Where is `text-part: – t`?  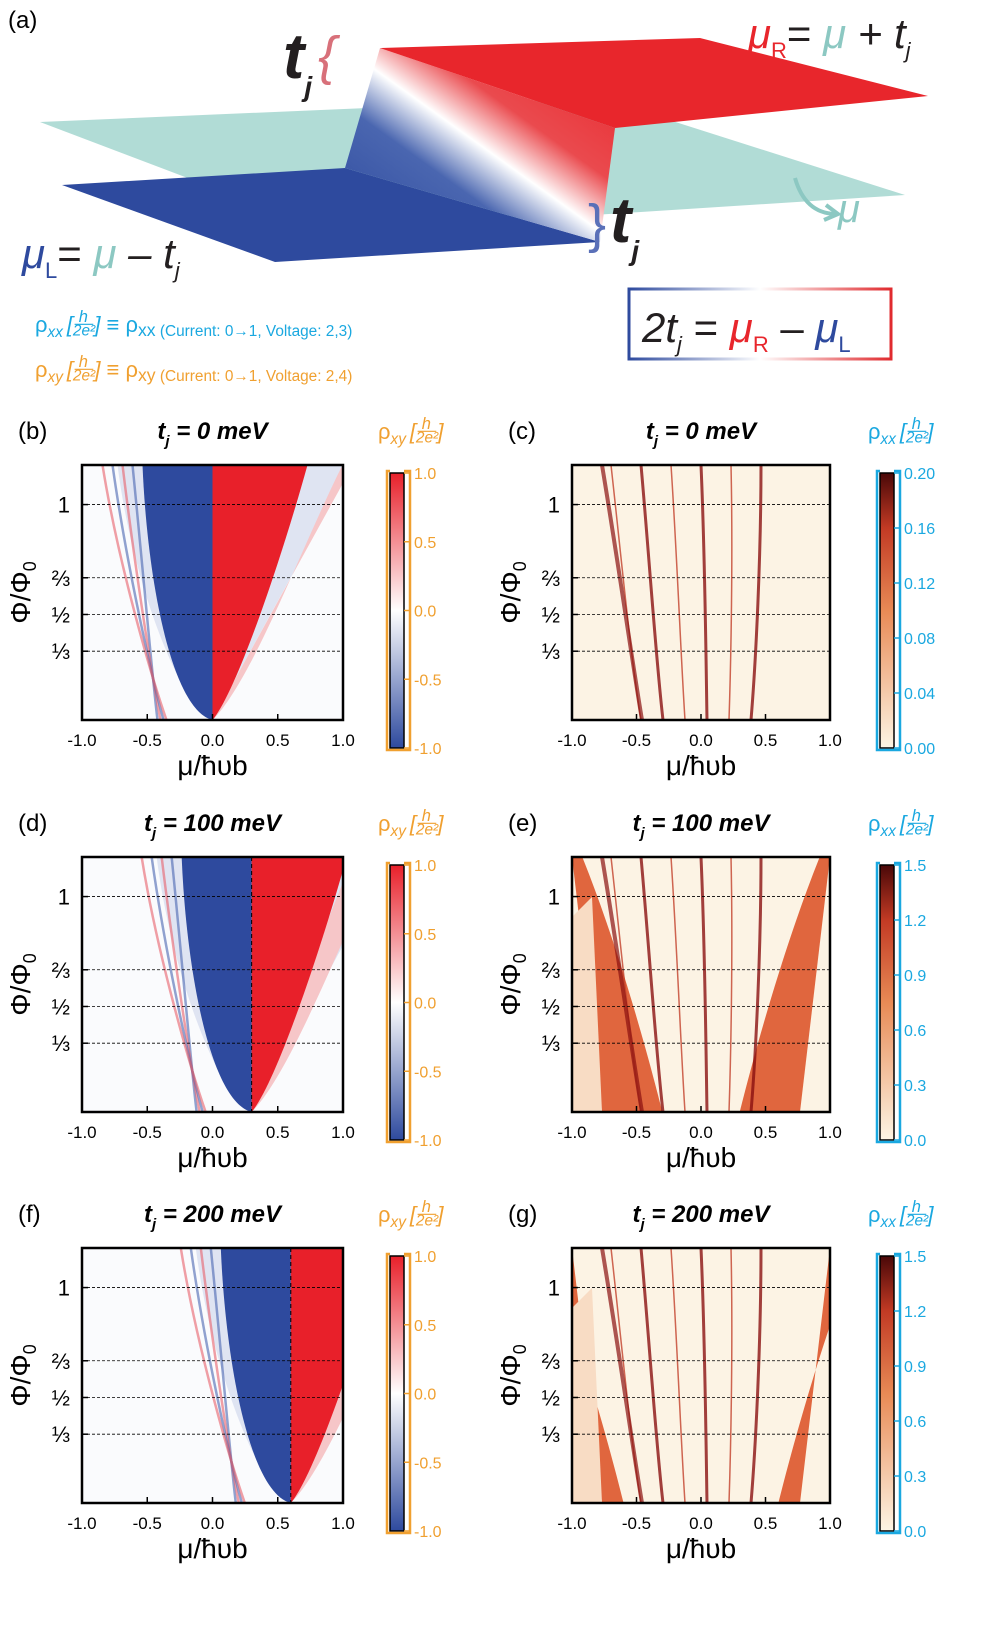 text-part: – t is located at coordinates (146, 253).